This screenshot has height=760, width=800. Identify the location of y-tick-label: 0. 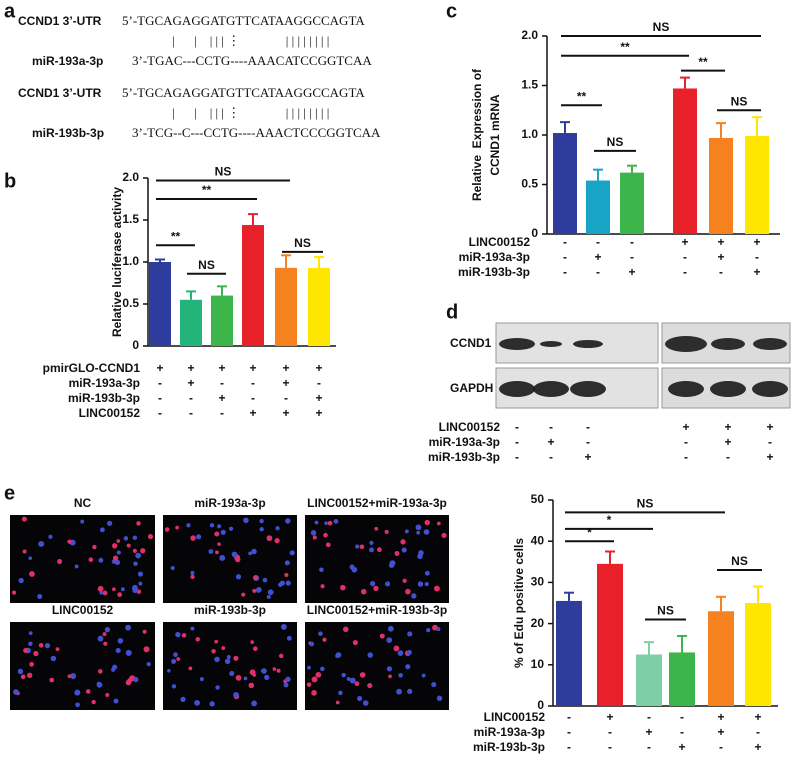
(540, 705).